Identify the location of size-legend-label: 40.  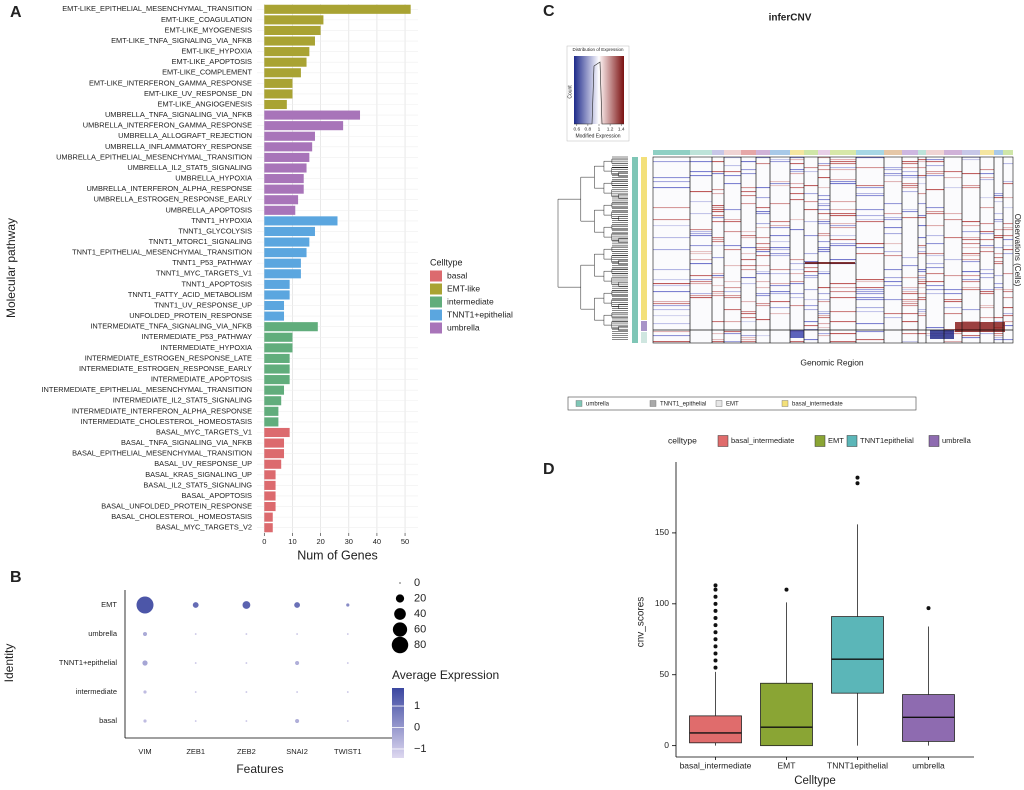
(420, 614).